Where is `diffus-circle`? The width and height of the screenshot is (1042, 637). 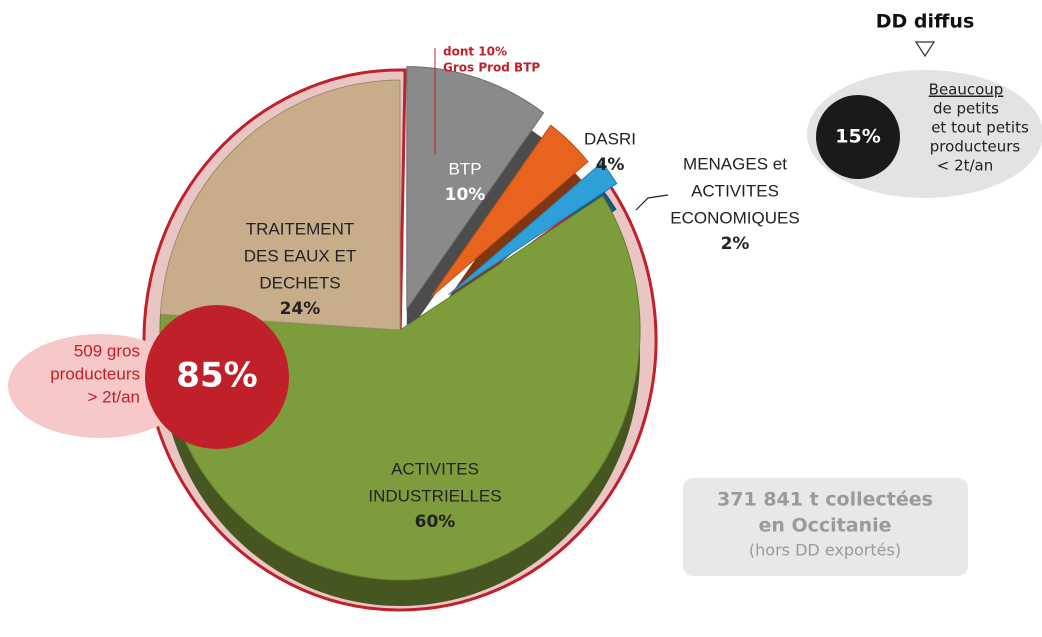 diffus-circle is located at coordinates (858, 137).